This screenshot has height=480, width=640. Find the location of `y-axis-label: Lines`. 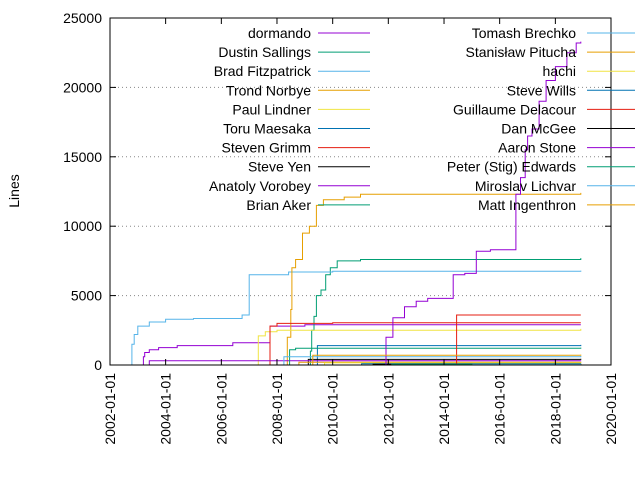

y-axis-label: Lines is located at coordinates (14, 190).